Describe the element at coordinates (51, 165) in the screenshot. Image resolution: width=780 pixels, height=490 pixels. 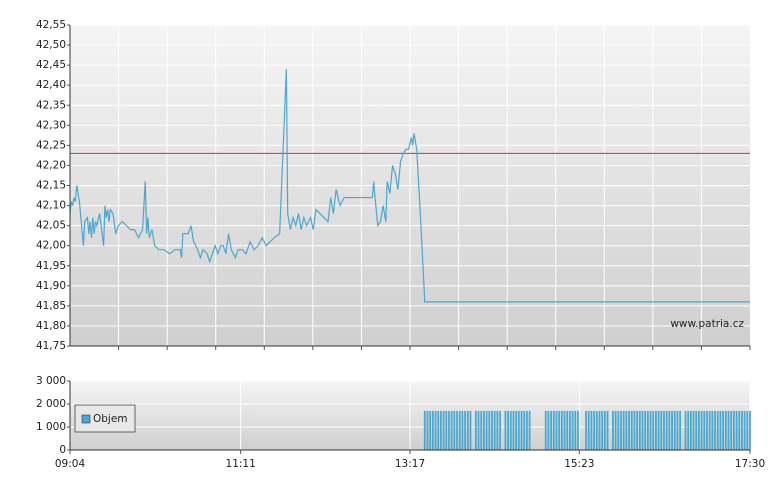
I see `y-tick-label: 42,20` at that location.